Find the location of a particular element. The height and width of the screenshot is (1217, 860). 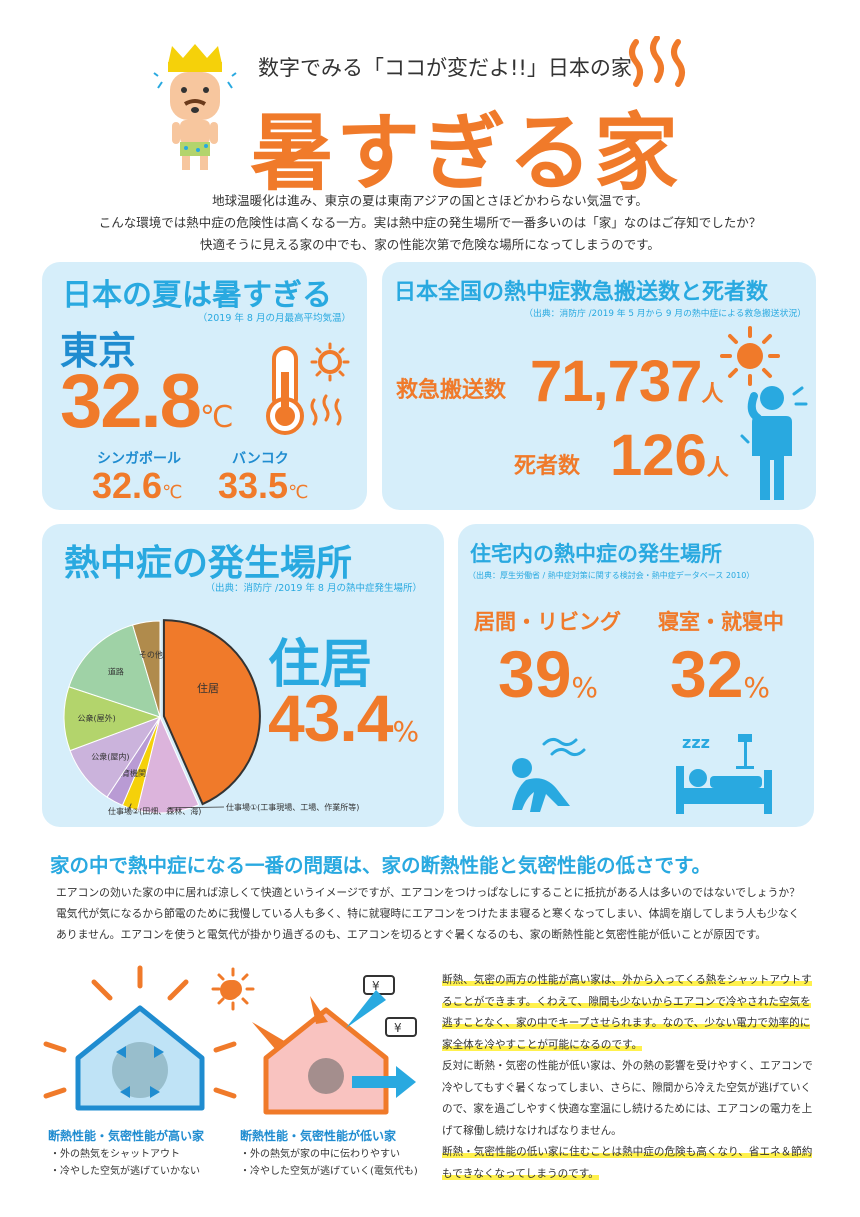

explain-line: 逃すことなく、家の中でキープさせられます。なので、少ない電力で効率的に is located at coordinates (632, 1024).